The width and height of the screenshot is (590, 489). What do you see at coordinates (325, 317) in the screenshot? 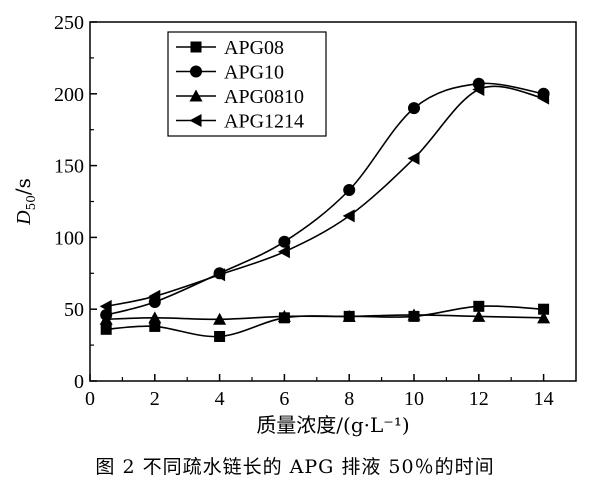
I see `fit-curve-apg0810` at bounding box center [325, 317].